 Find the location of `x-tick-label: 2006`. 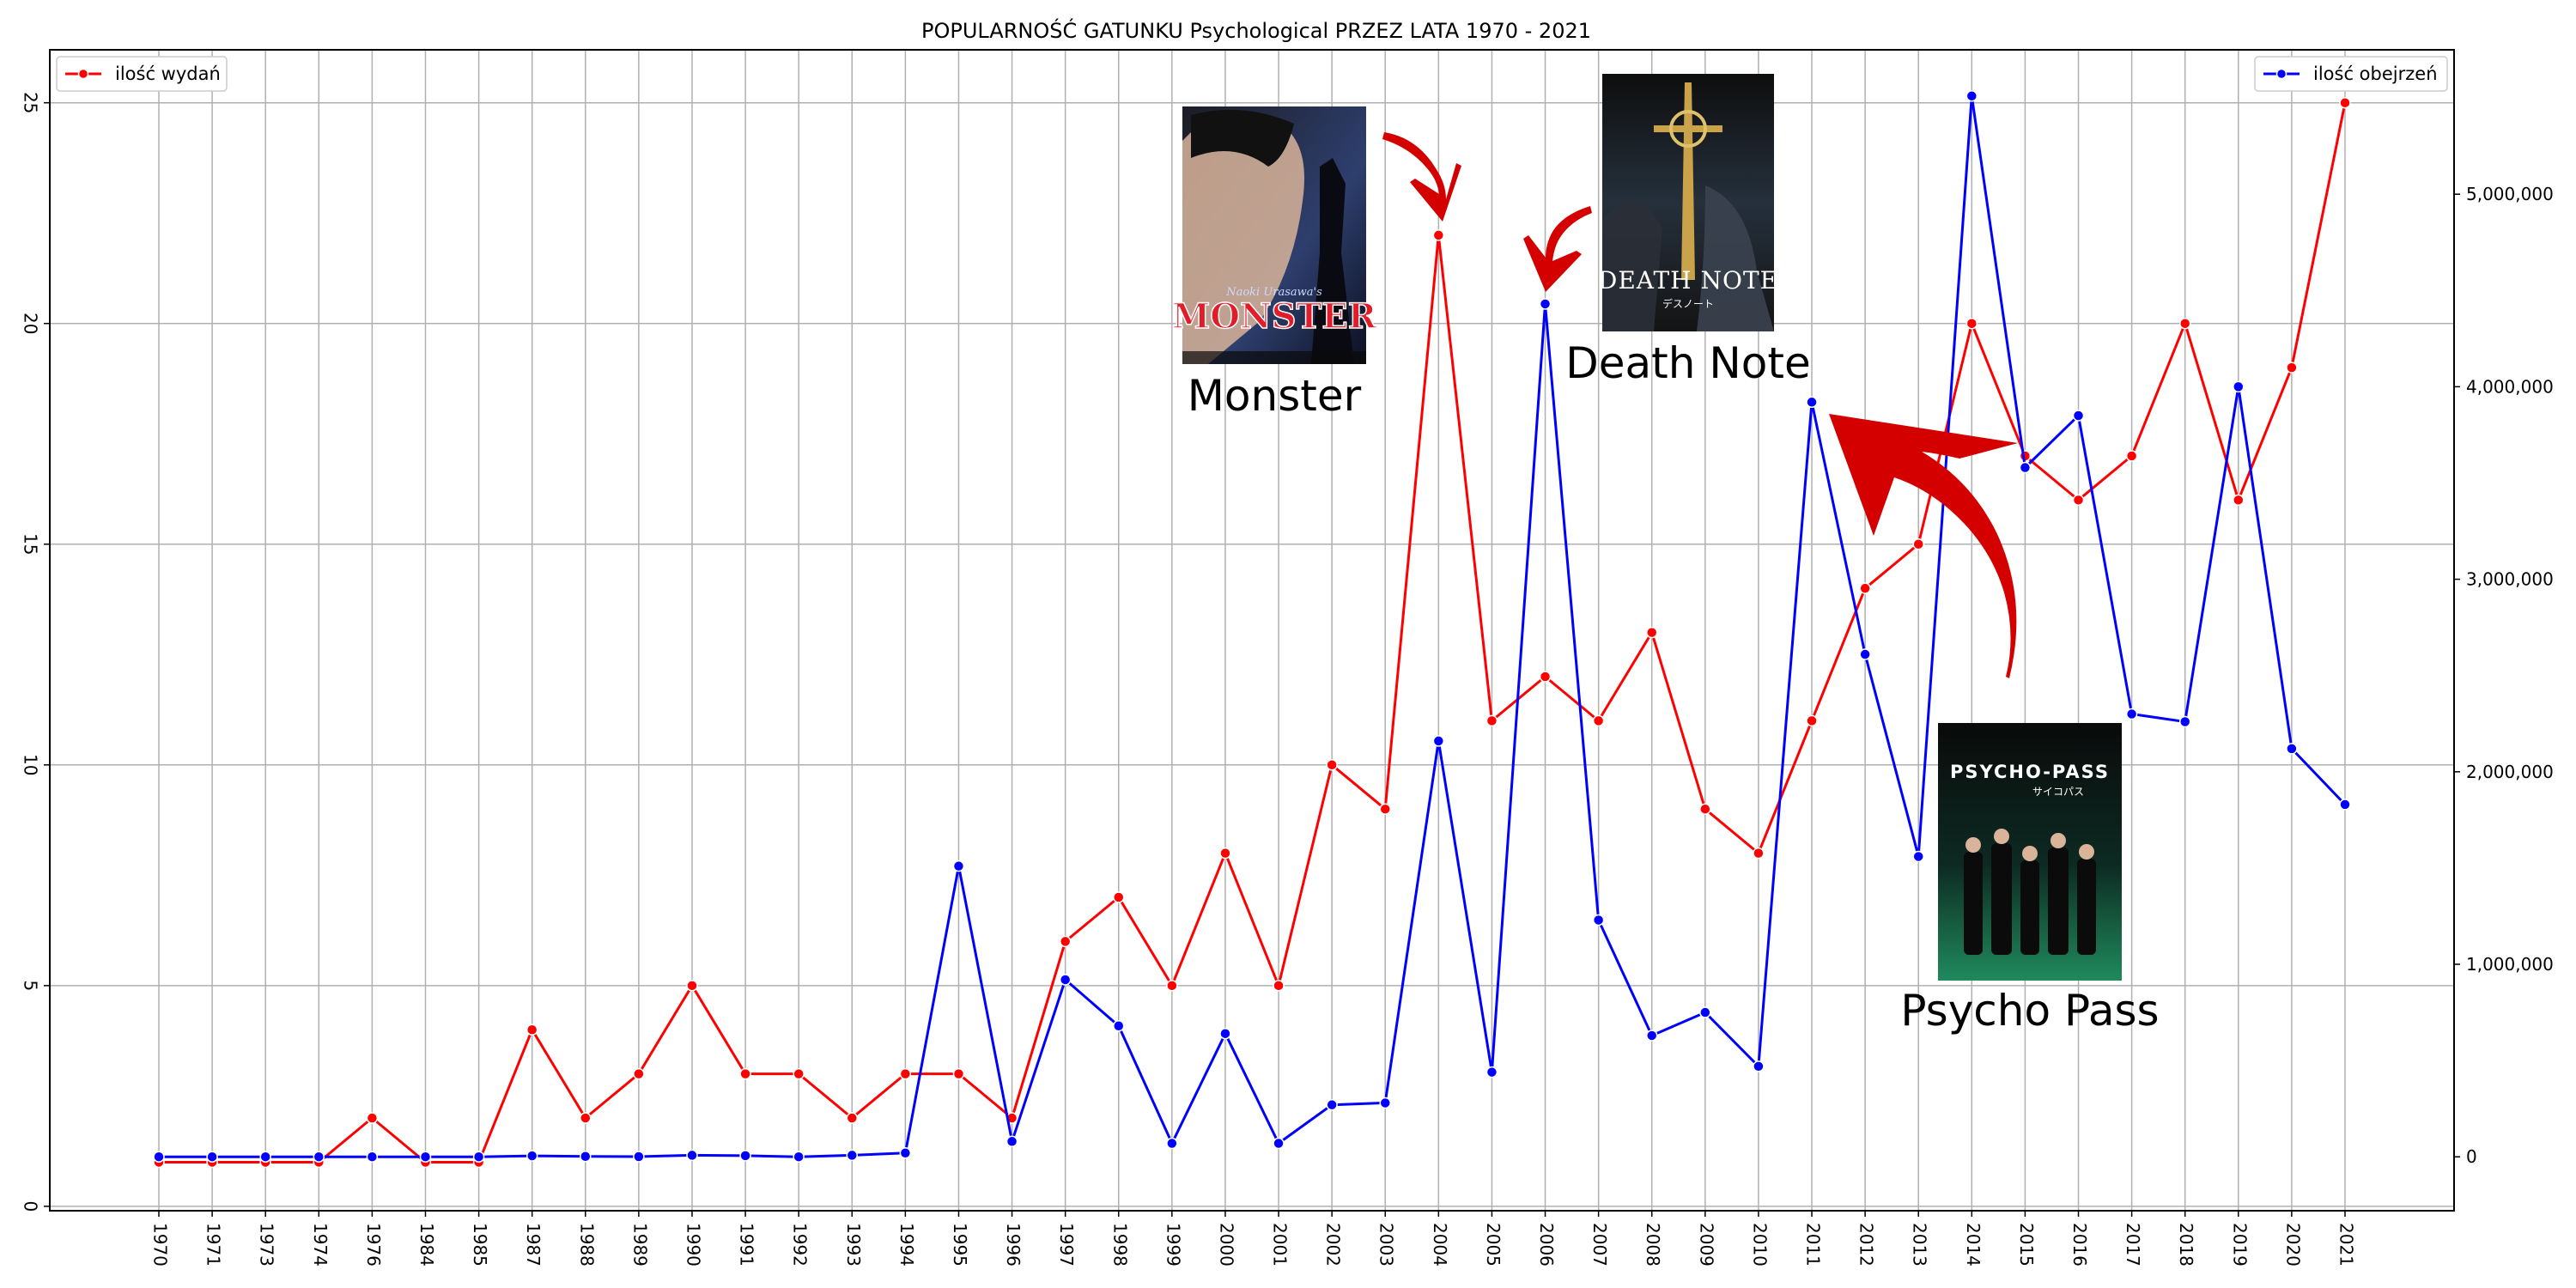

x-tick-label: 2006 is located at coordinates (1546, 1245).